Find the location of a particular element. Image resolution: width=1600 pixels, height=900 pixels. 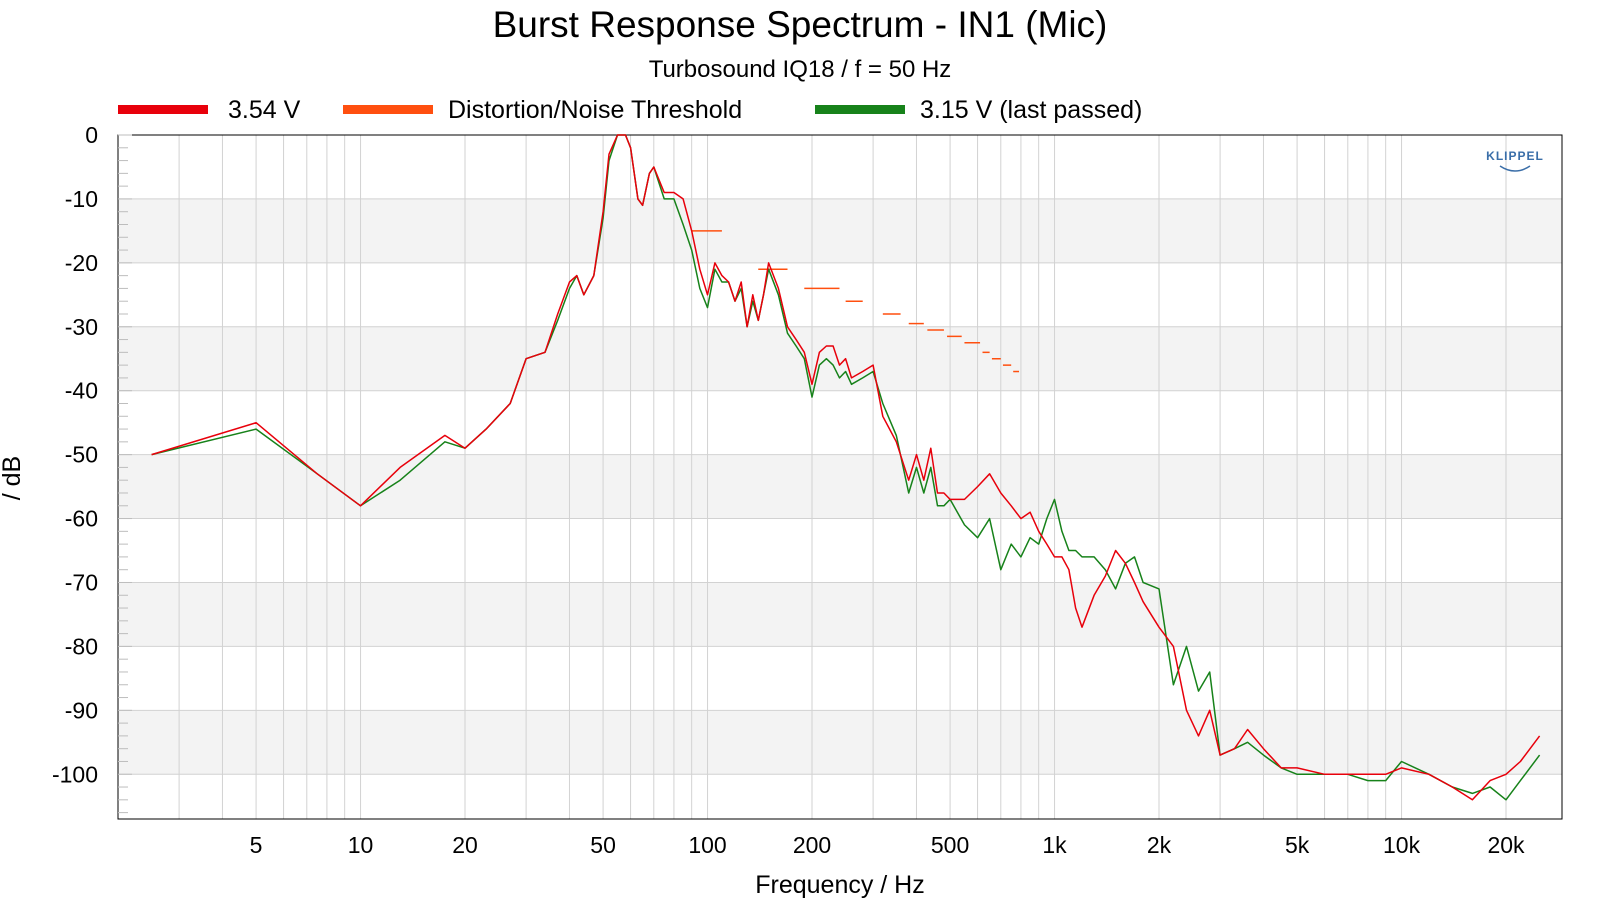

x-tick-label: 20k is located at coordinates (1506, 845).